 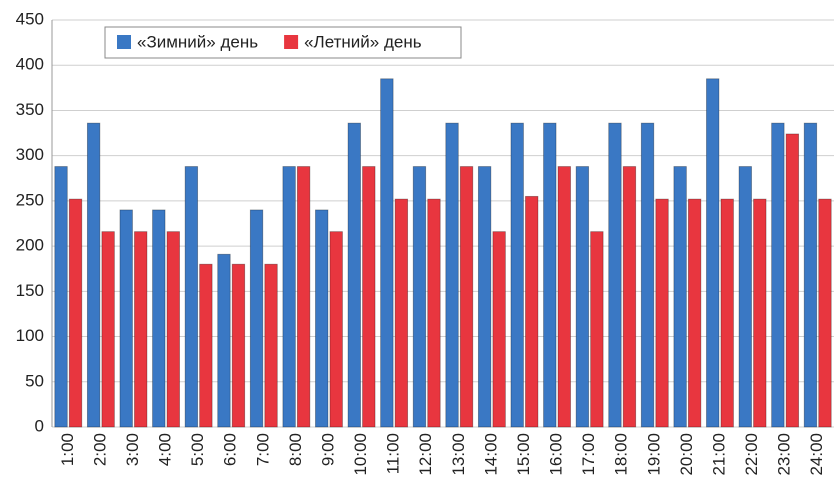 I want to click on legend-box, so click(x=283, y=42).